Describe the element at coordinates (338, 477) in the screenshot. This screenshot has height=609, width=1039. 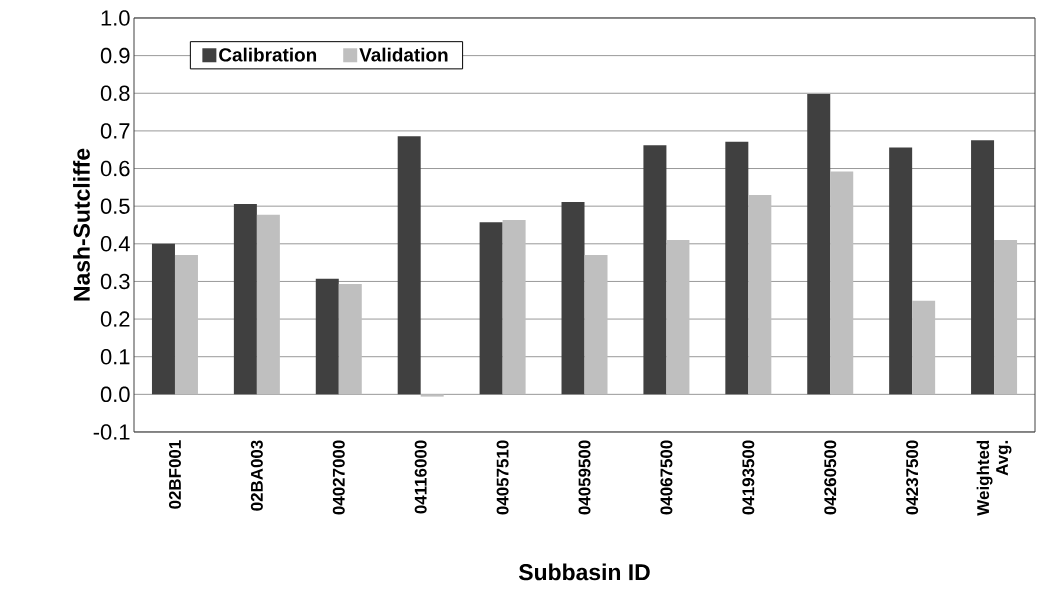
I see `x-tick-label: 04027000` at that location.